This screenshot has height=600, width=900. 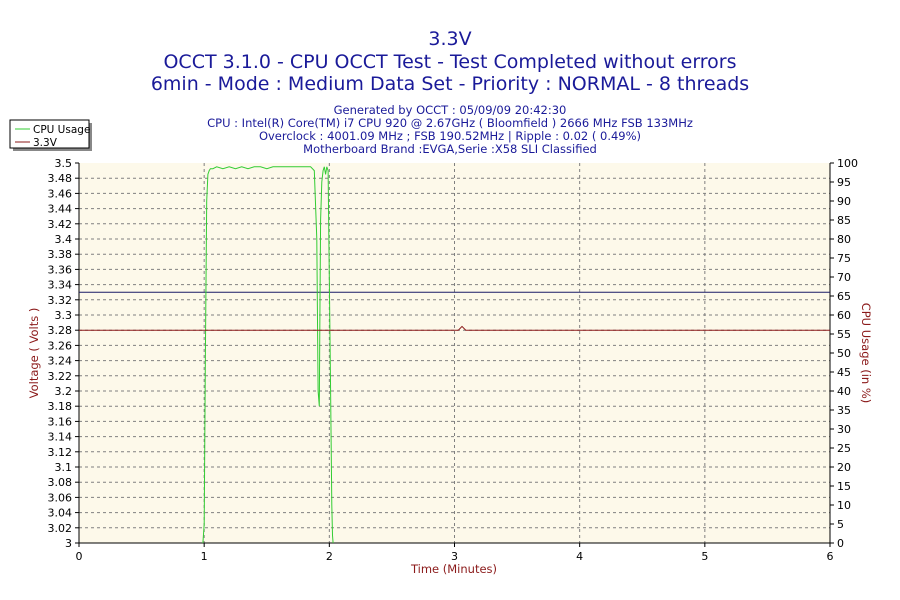 I want to click on y-axis-label-left: Voltage ( Volts ), so click(x=34, y=353).